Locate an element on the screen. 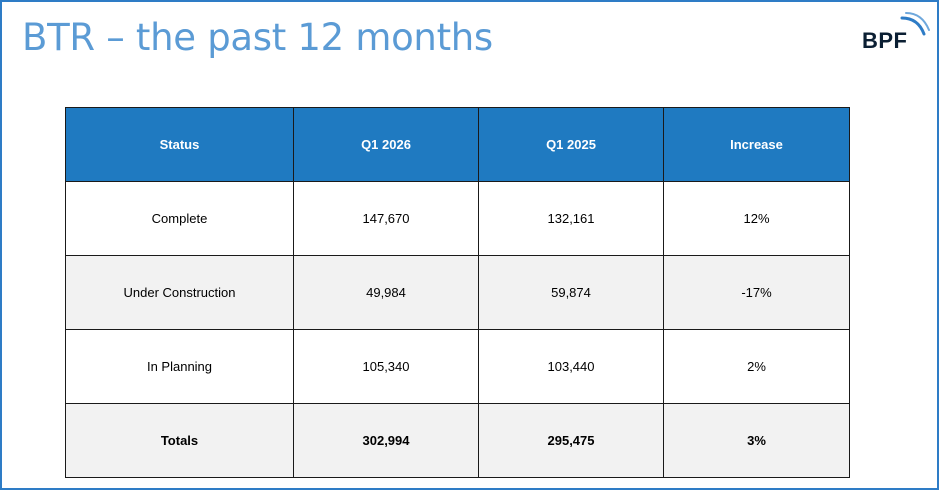  cell-status: In Planning is located at coordinates (179, 366).